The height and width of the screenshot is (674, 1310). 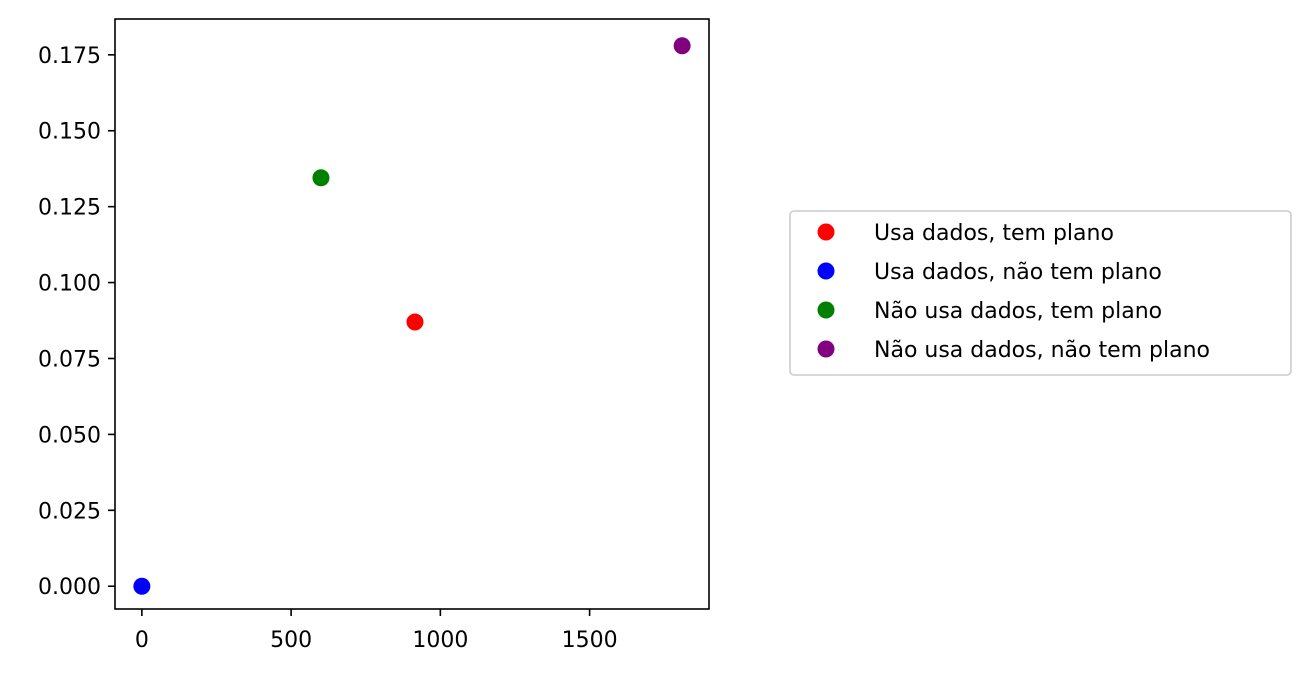 I want to click on y-tick-label: 0.150, so click(x=69, y=132).